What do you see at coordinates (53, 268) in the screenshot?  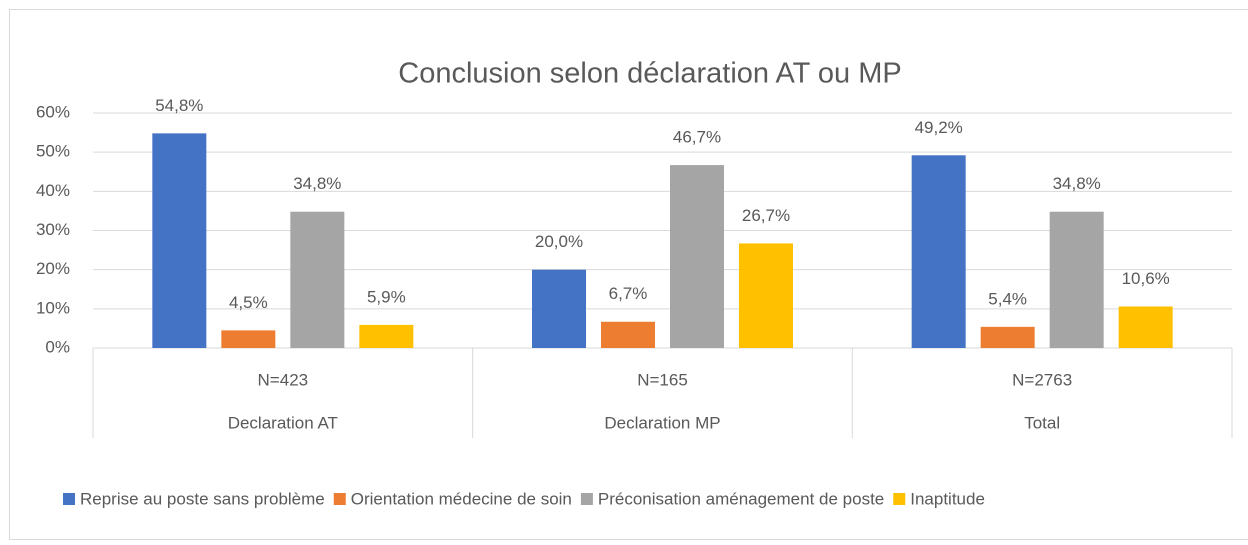 I see `y-tick-label: 20%` at bounding box center [53, 268].